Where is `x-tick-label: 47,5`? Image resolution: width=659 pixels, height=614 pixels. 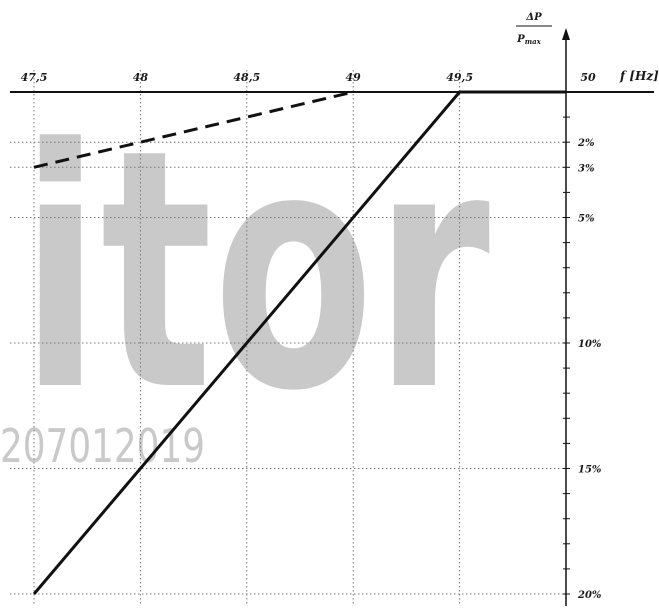 x-tick-label: 47,5 is located at coordinates (34, 77).